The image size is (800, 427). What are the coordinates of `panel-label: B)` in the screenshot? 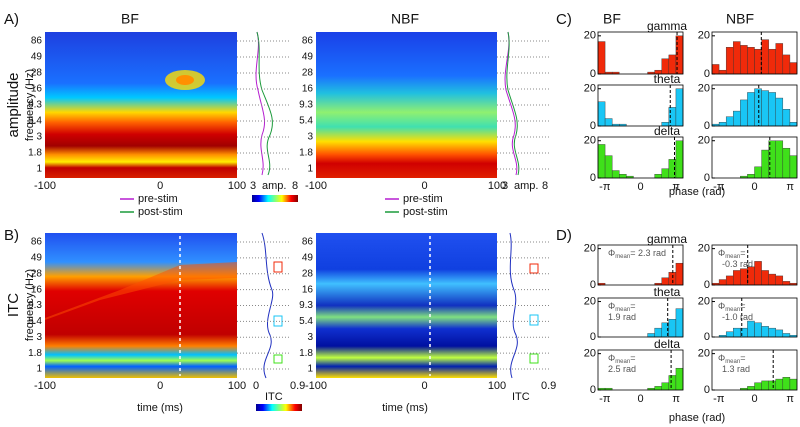 It's located at (11, 235).